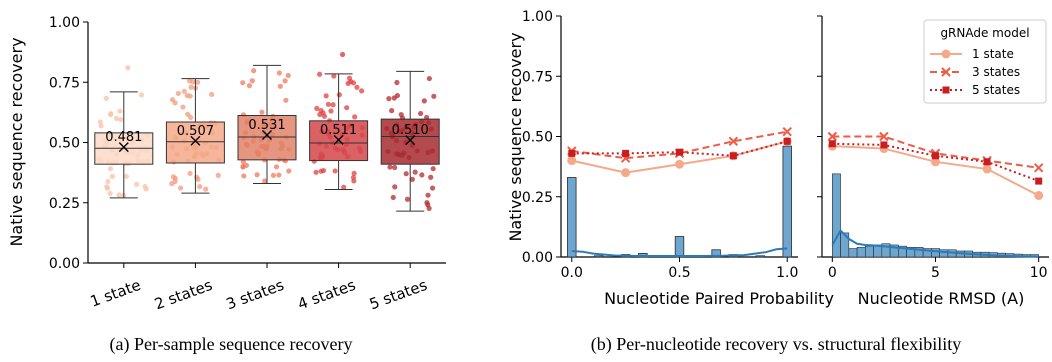 The width and height of the screenshot is (1052, 362). I want to click on box, so click(267, 138).